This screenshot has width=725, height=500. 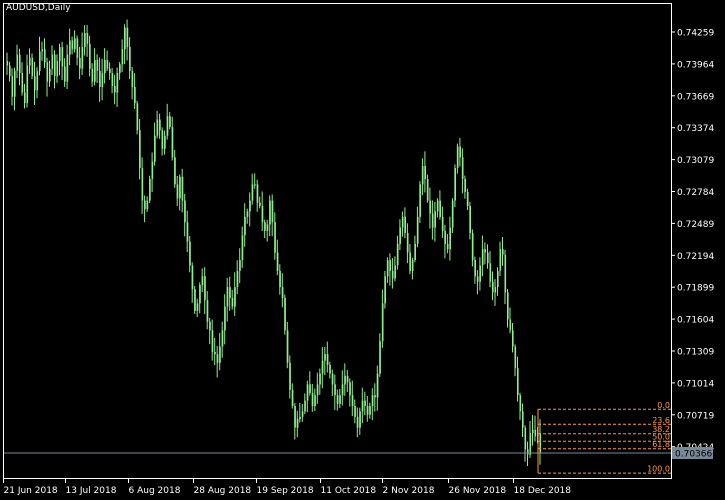 What do you see at coordinates (223, 491) in the screenshot?
I see `x-tick-label: 28 Aug 2018` at bounding box center [223, 491].